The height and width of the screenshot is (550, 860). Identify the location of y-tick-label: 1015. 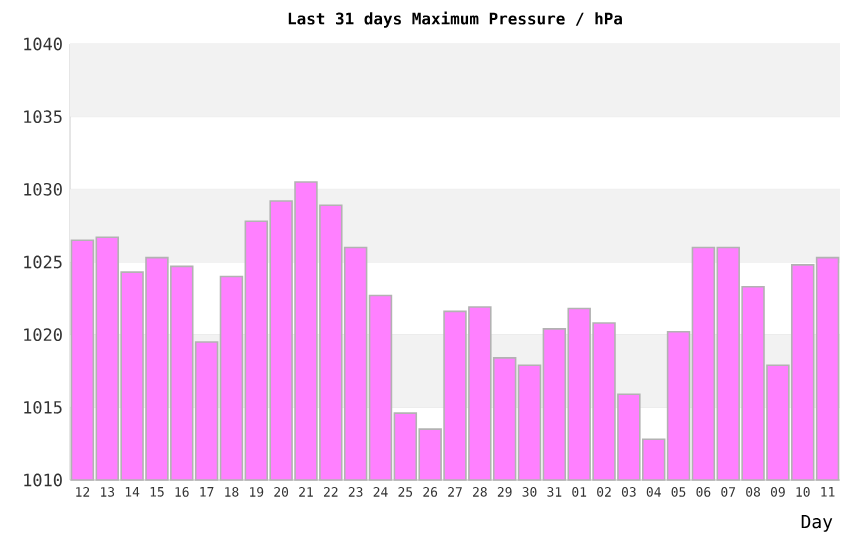
(43, 407).